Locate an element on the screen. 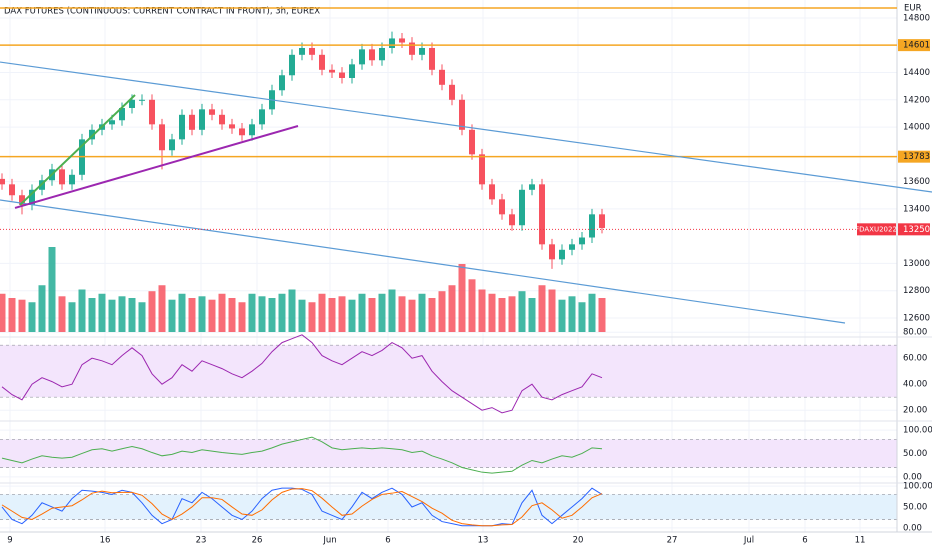  x-tick-label: Jun is located at coordinates (329, 541).